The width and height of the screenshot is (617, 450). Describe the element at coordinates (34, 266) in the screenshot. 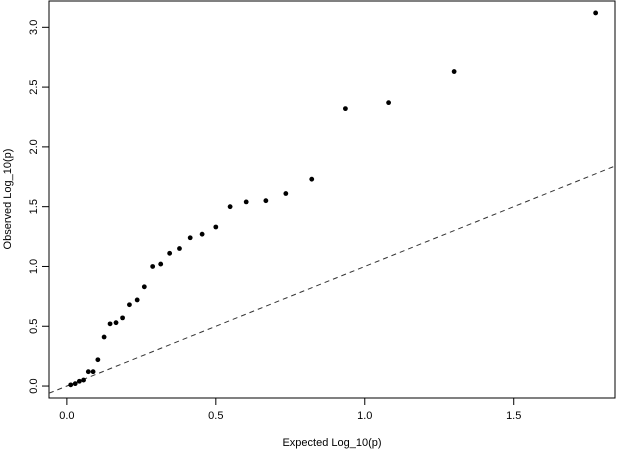

I see `y-tick-label: 1.0` at that location.